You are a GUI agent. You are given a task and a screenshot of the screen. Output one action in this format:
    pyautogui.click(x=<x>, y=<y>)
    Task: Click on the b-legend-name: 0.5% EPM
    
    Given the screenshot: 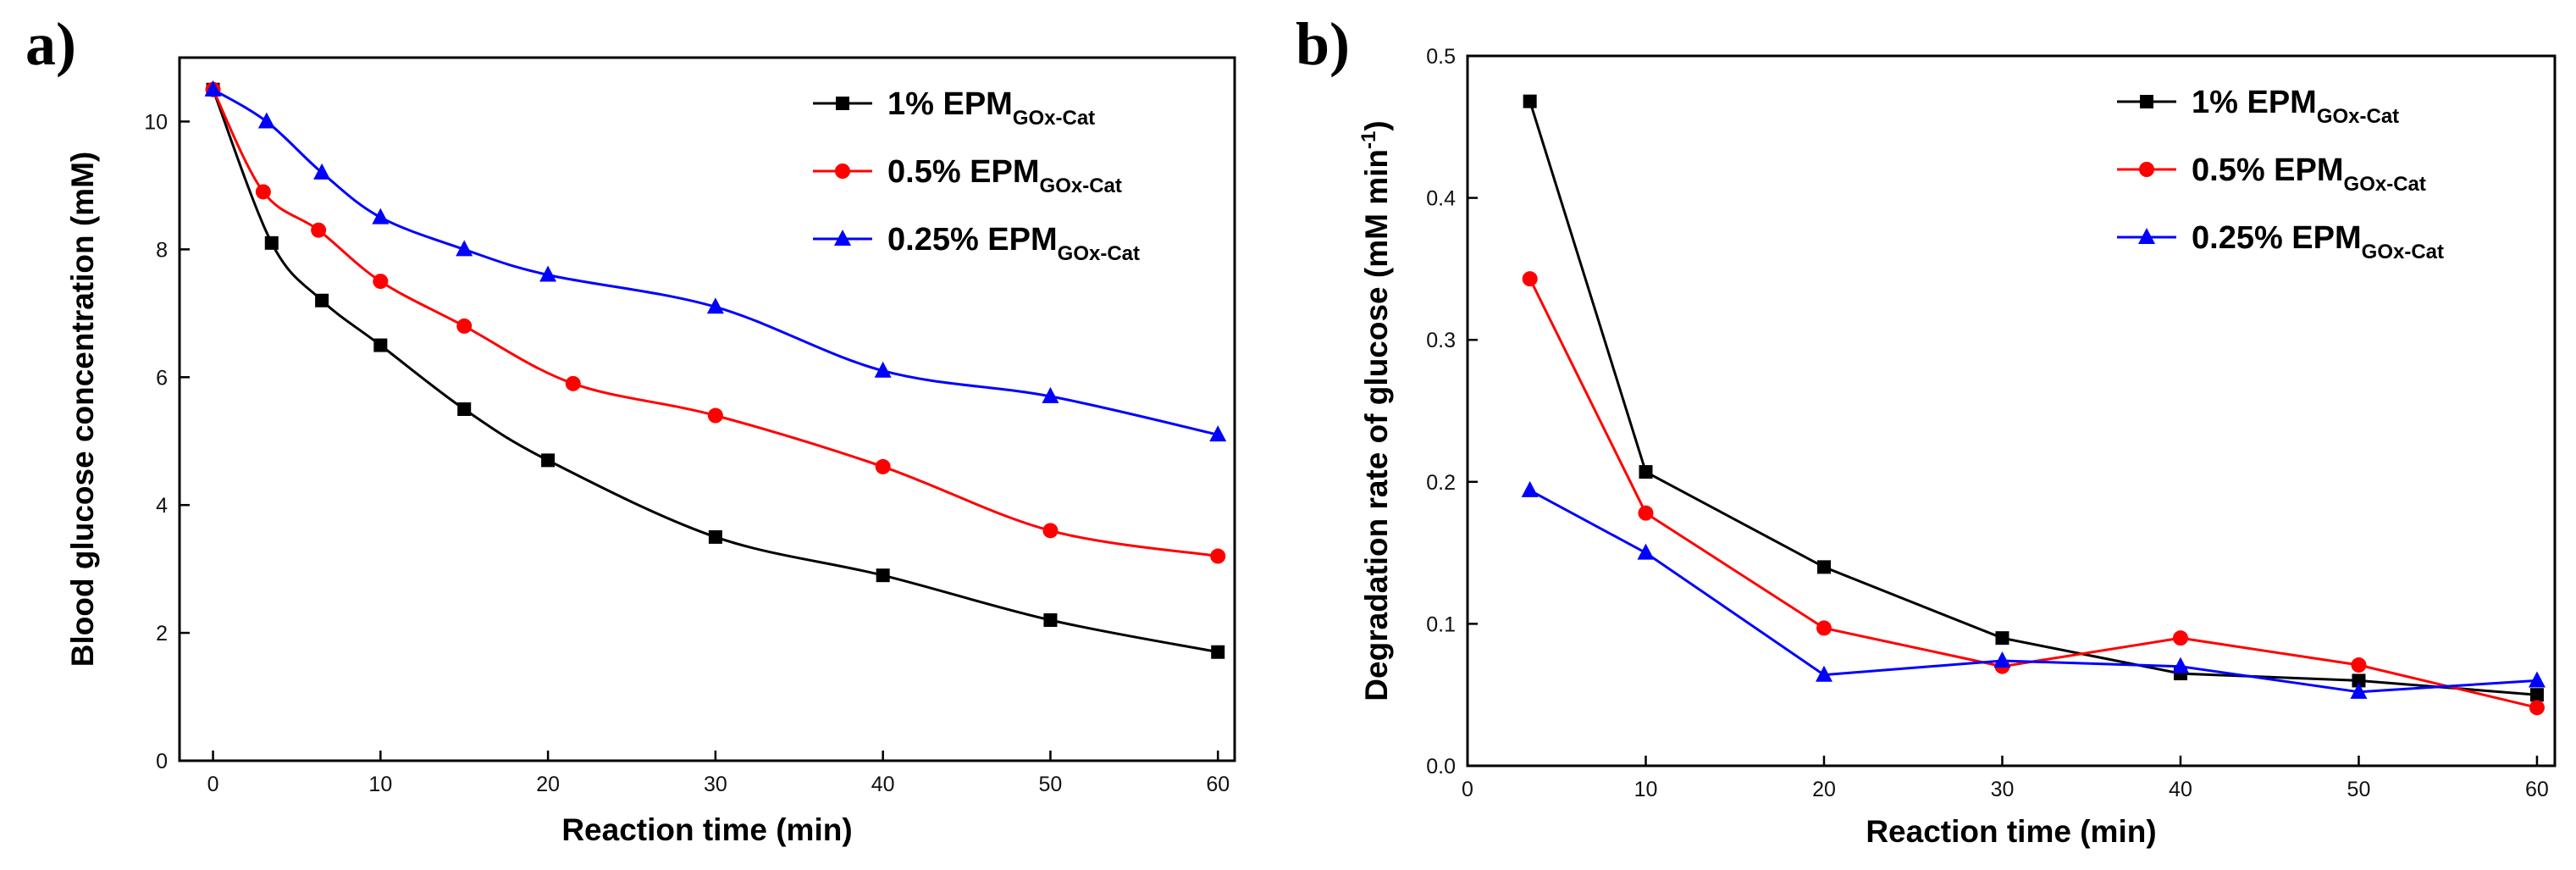 What is the action you would take?
    pyautogui.click(x=2268, y=170)
    